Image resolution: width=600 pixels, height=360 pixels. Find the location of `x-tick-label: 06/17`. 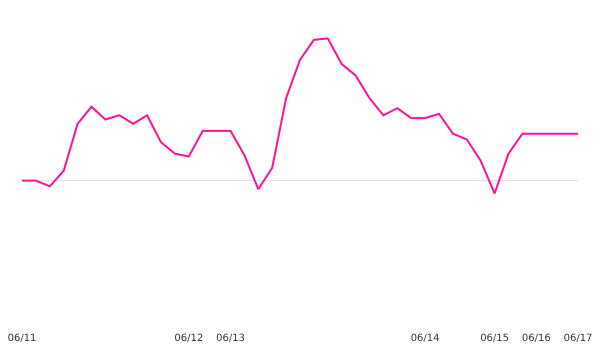

x-tick-label: 06/17 is located at coordinates (578, 338).